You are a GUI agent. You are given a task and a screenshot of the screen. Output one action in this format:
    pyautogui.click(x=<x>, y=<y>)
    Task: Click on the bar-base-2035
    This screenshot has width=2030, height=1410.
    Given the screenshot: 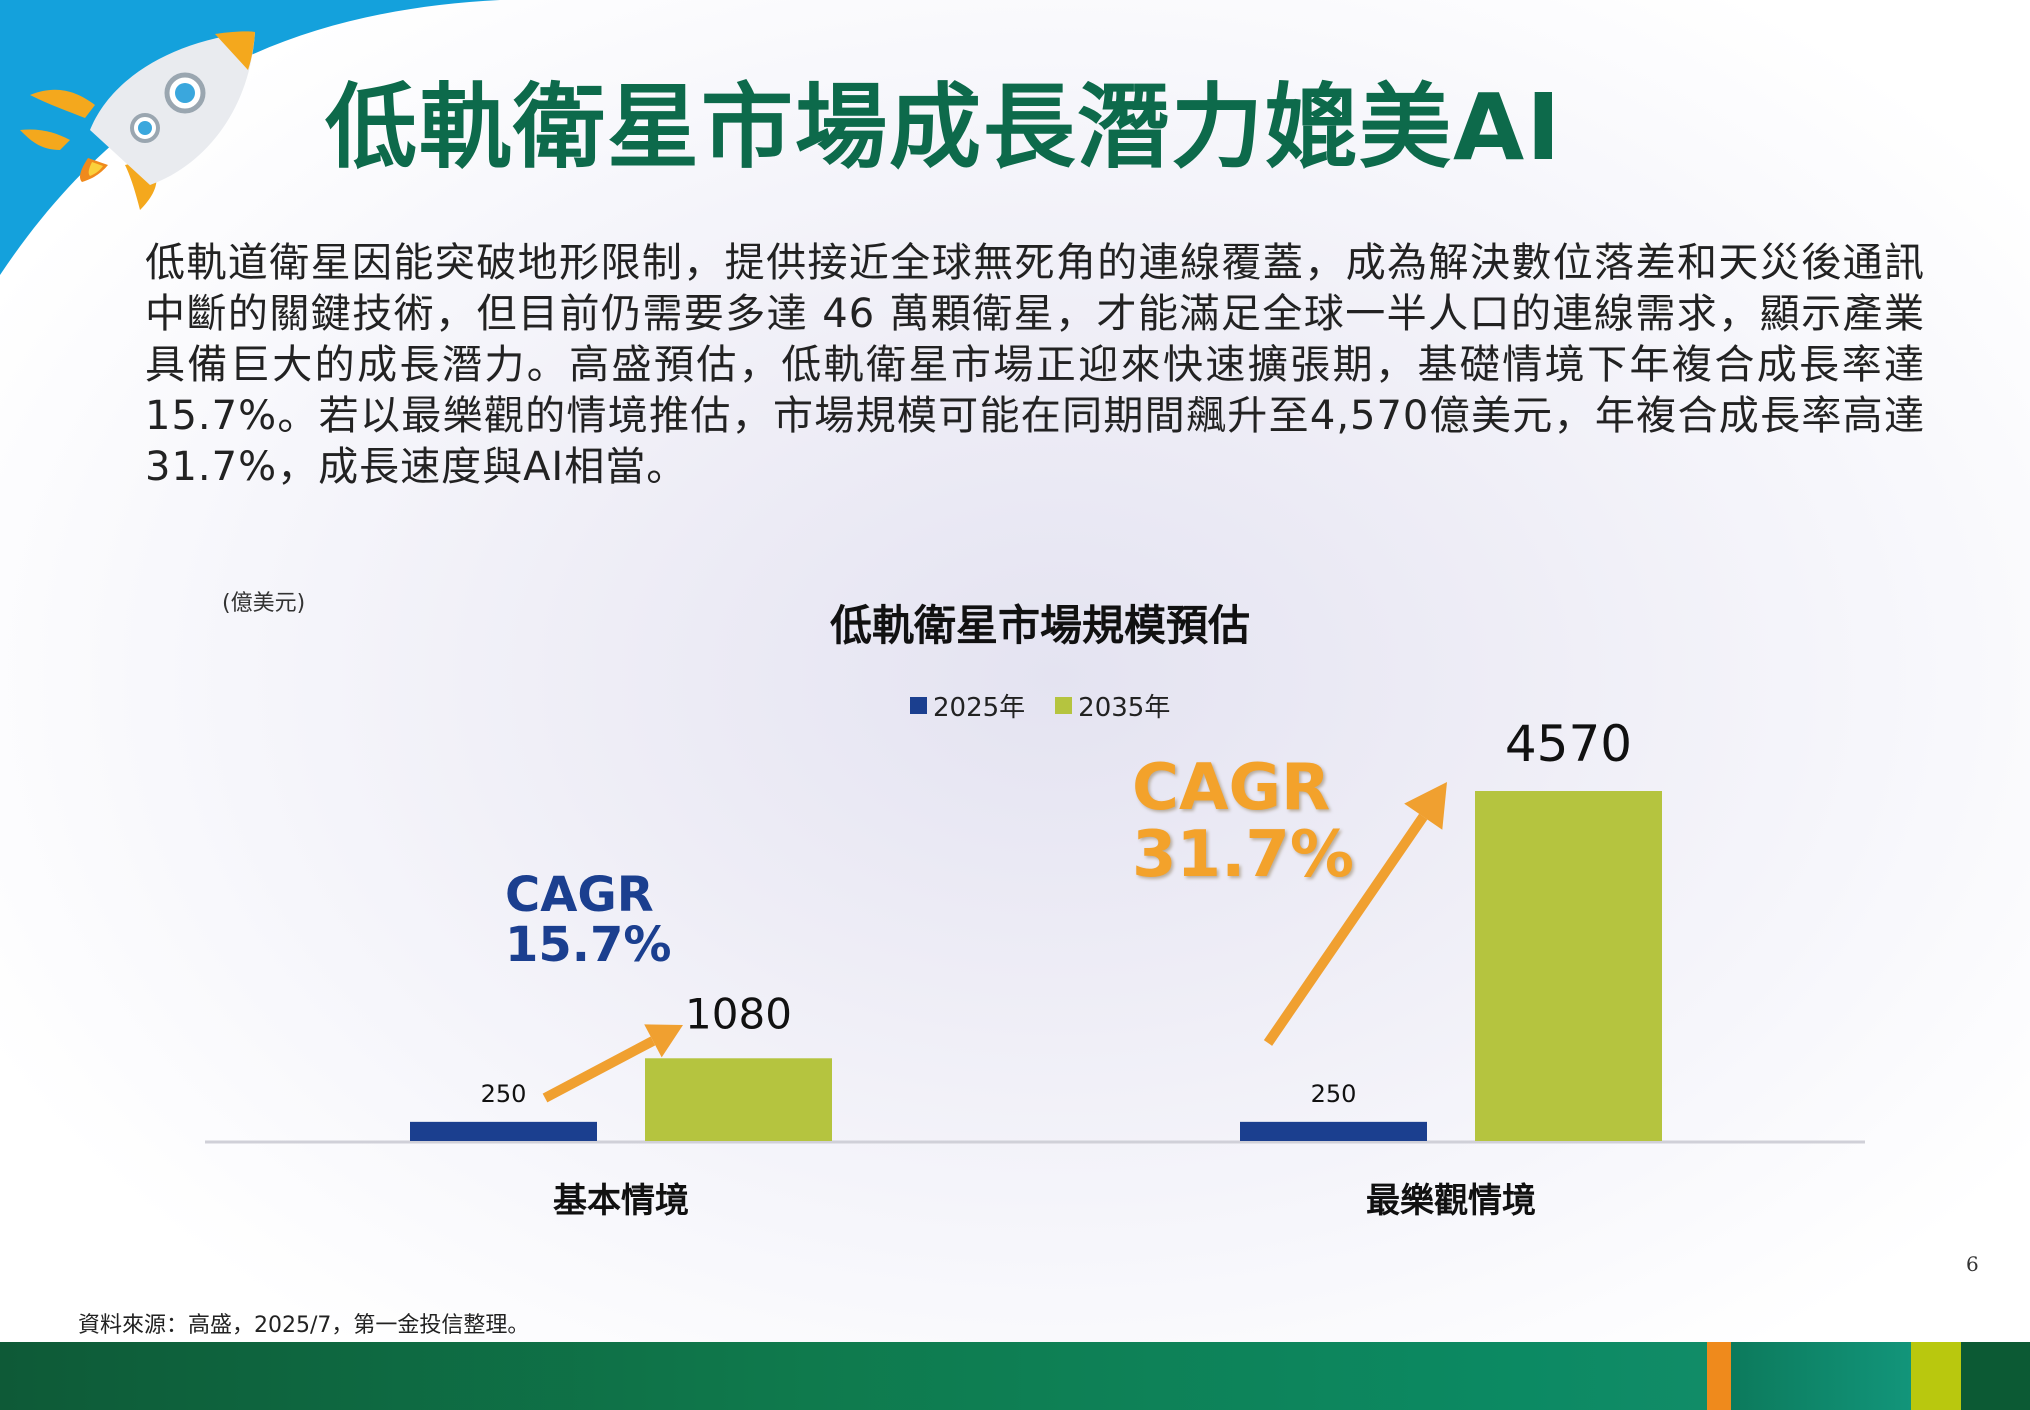 What is the action you would take?
    pyautogui.click(x=738, y=1099)
    